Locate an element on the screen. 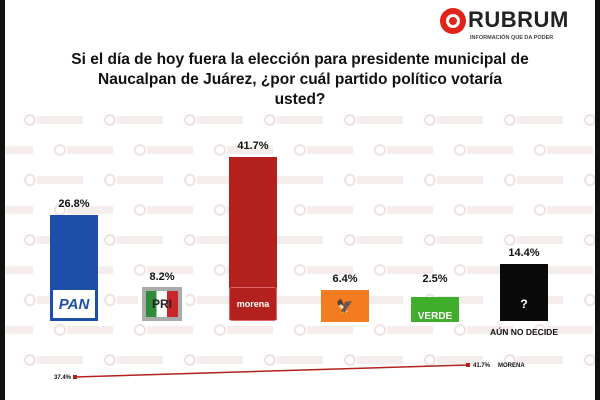 The width and height of the screenshot is (600, 400). logo-word: RUBRUM is located at coordinates (518, 19).